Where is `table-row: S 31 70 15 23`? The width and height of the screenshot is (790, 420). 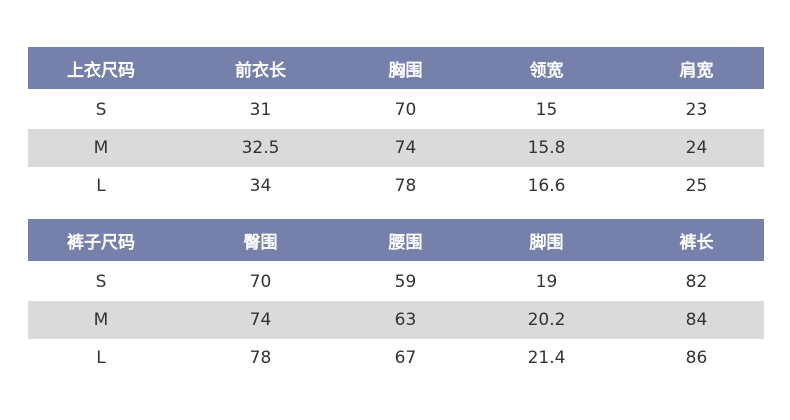 table-row: S 31 70 15 23 is located at coordinates (396, 110).